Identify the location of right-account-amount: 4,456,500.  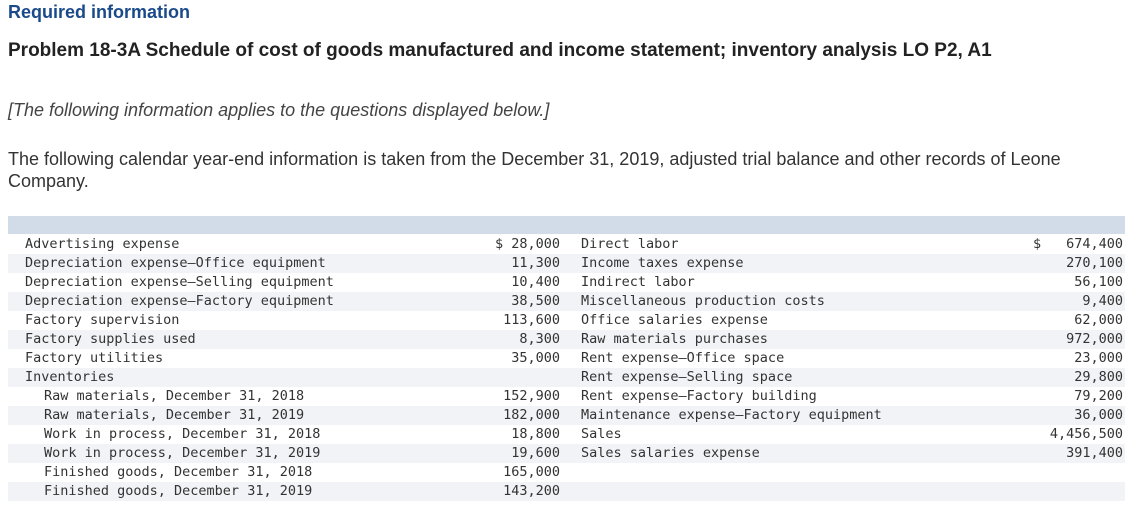
(1086, 434).